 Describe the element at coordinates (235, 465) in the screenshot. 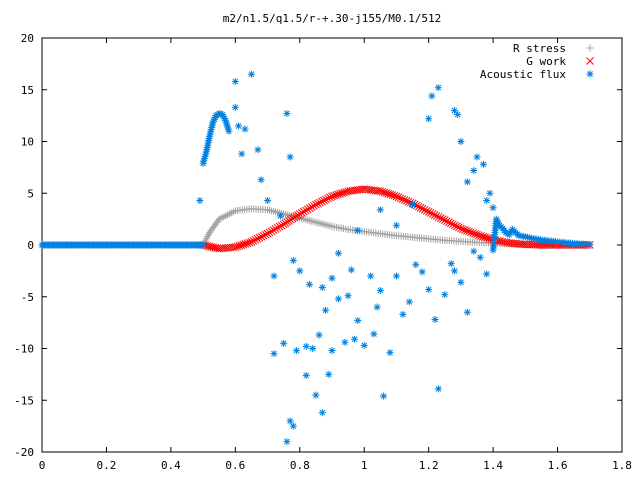

I see `x-tick-label: 0.6` at that location.